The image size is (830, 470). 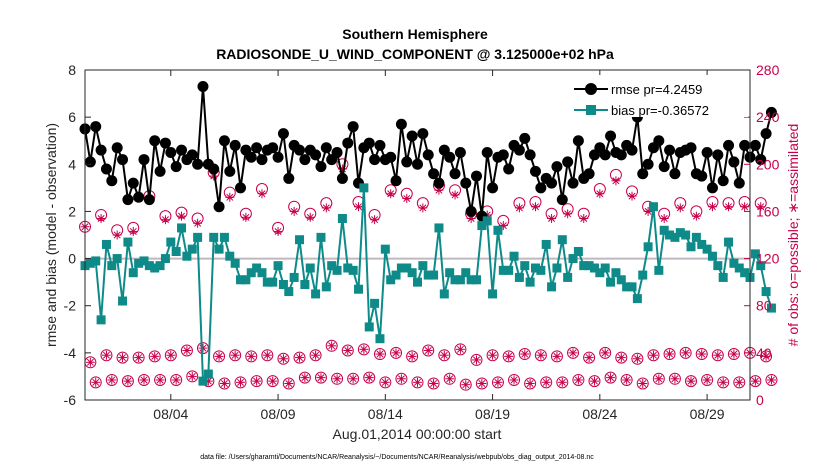 I want to click on y-right-tick-label: 0, so click(x=760, y=400).